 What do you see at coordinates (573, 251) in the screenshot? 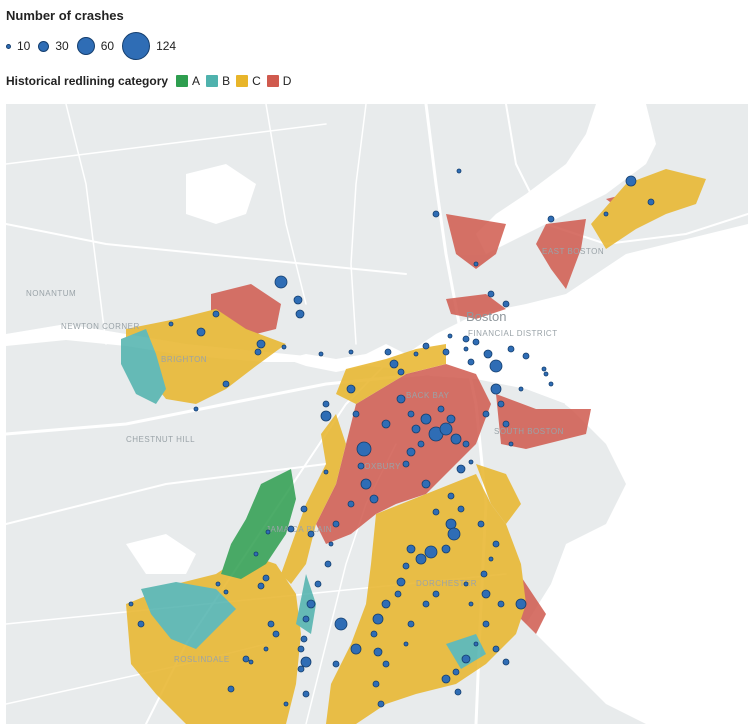
I see `place-label: EAST BOSTON` at bounding box center [573, 251].